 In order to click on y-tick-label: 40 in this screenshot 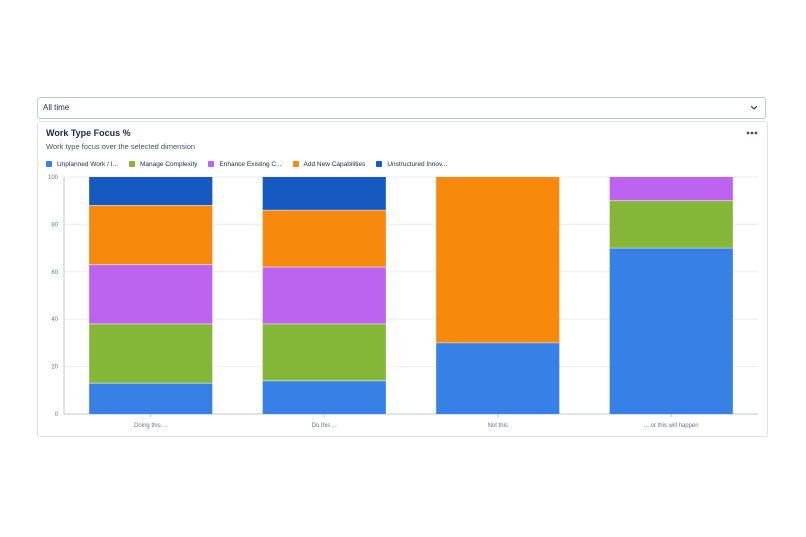, I will do `click(54, 320)`.